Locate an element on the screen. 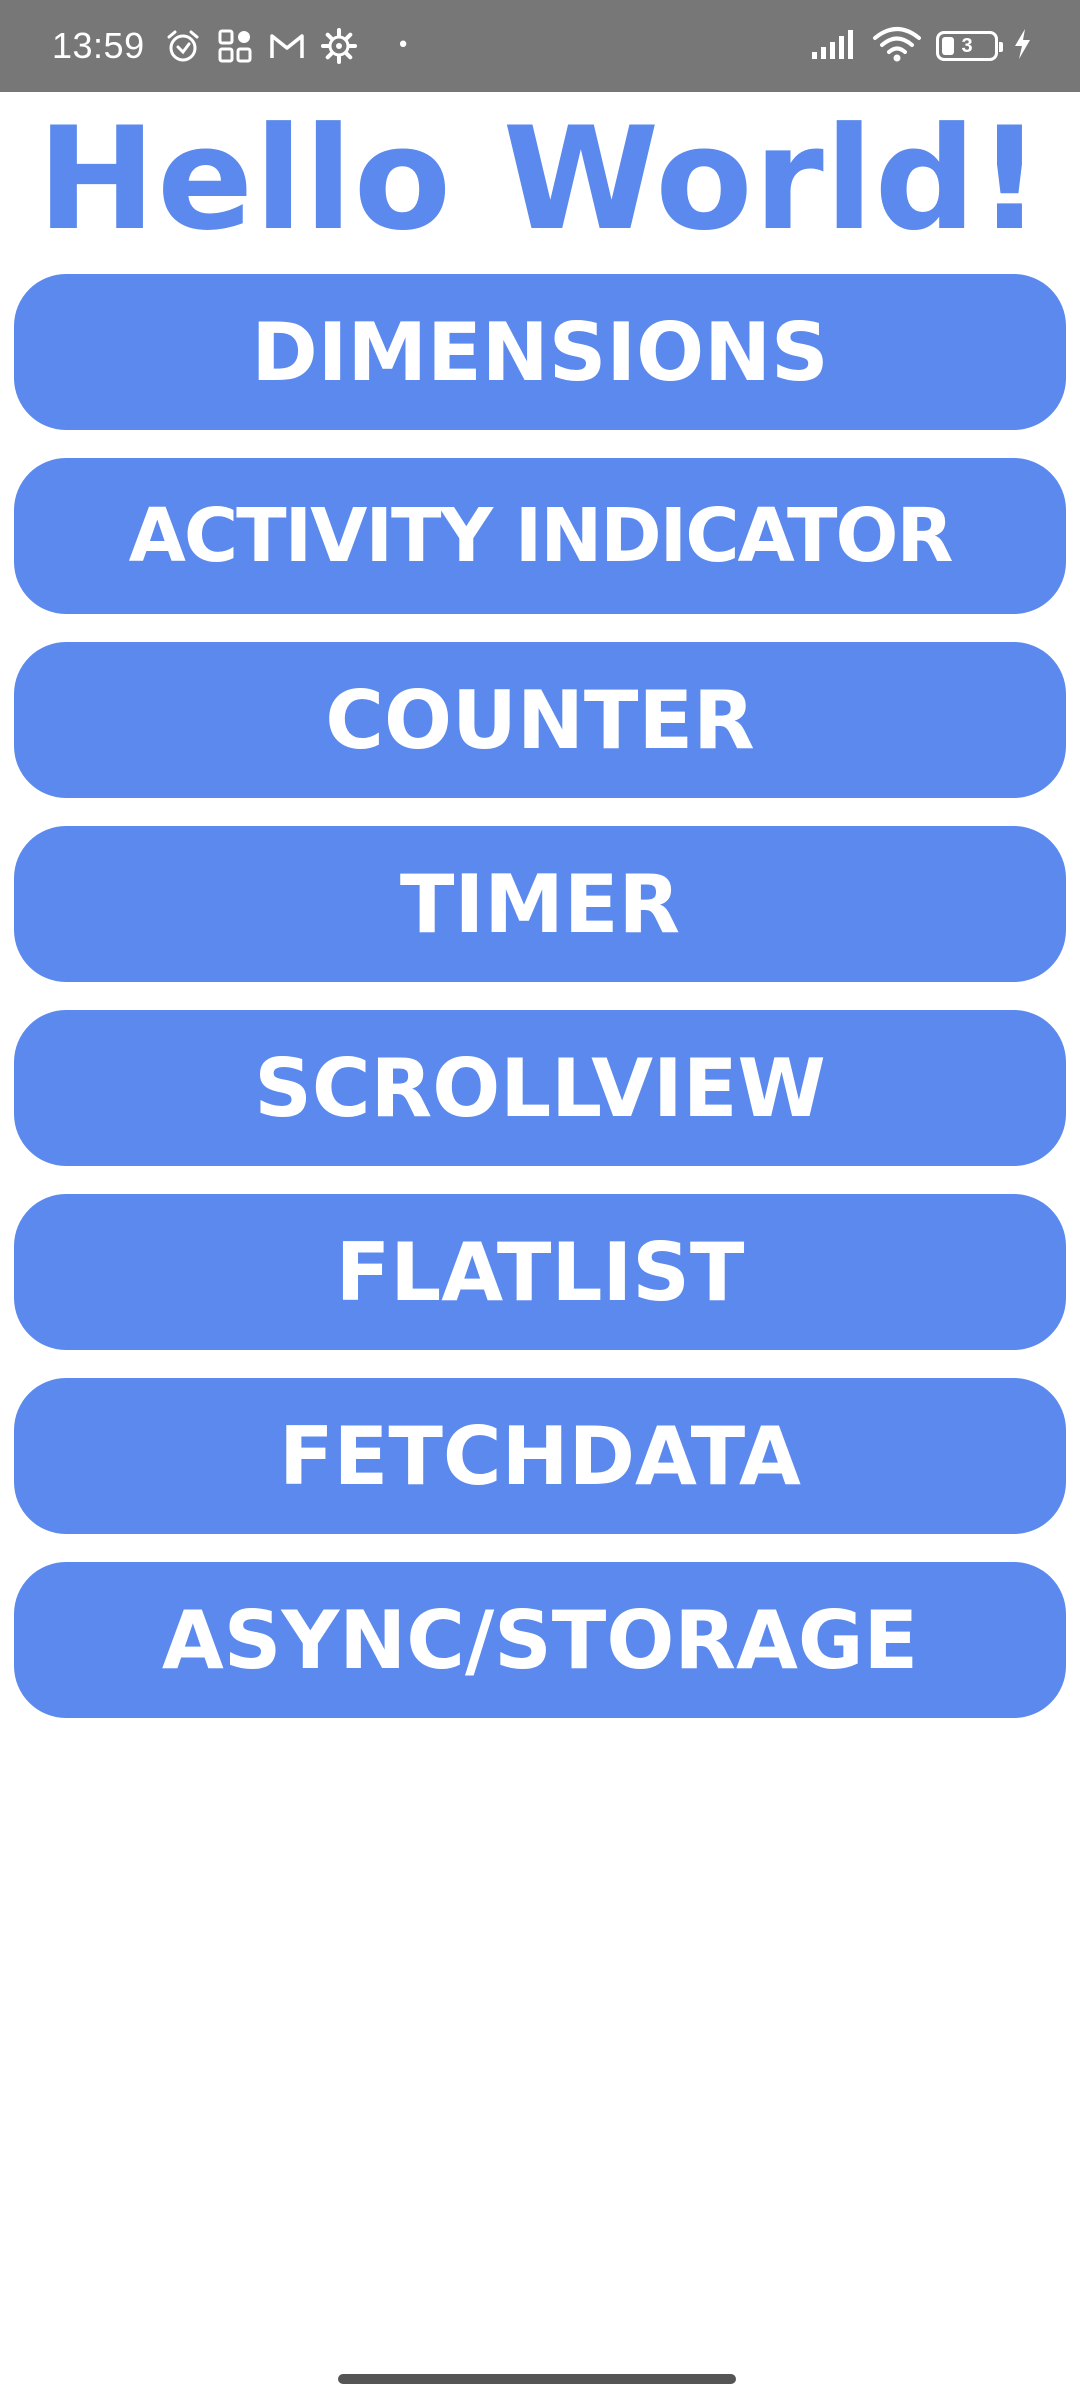  apps-grid-icon is located at coordinates (235, 46).